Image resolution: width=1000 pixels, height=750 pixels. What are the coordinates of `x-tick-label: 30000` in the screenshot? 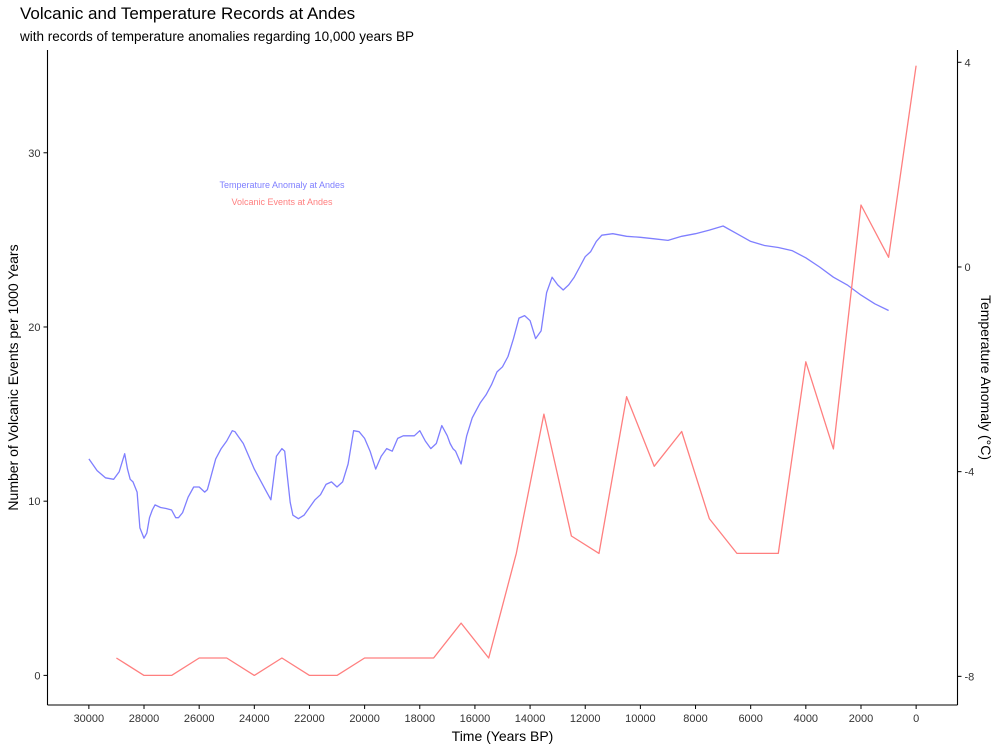 It's located at (89, 719).